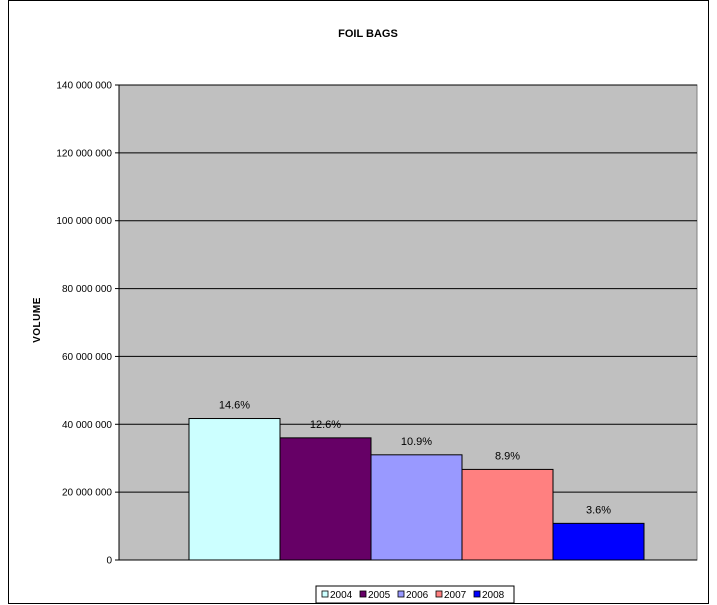 The image size is (717, 605). I want to click on legend: 2004 2005 2006 2007 2008, so click(415, 594).